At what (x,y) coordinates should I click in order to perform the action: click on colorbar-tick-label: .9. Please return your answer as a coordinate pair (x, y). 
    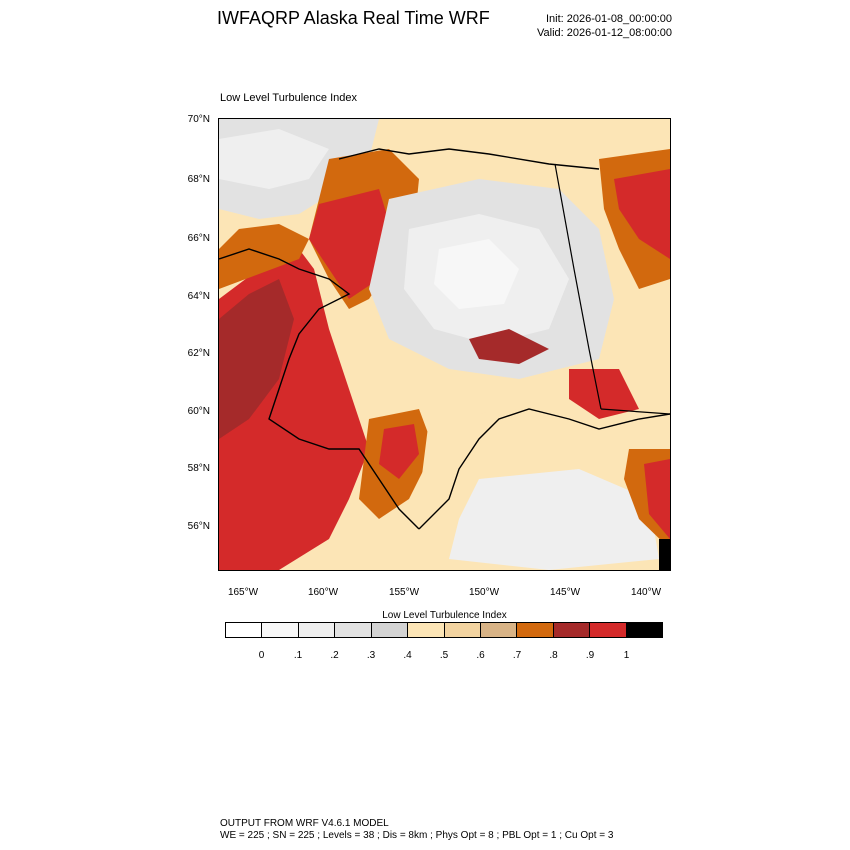
    Looking at the image, I should click on (590, 655).